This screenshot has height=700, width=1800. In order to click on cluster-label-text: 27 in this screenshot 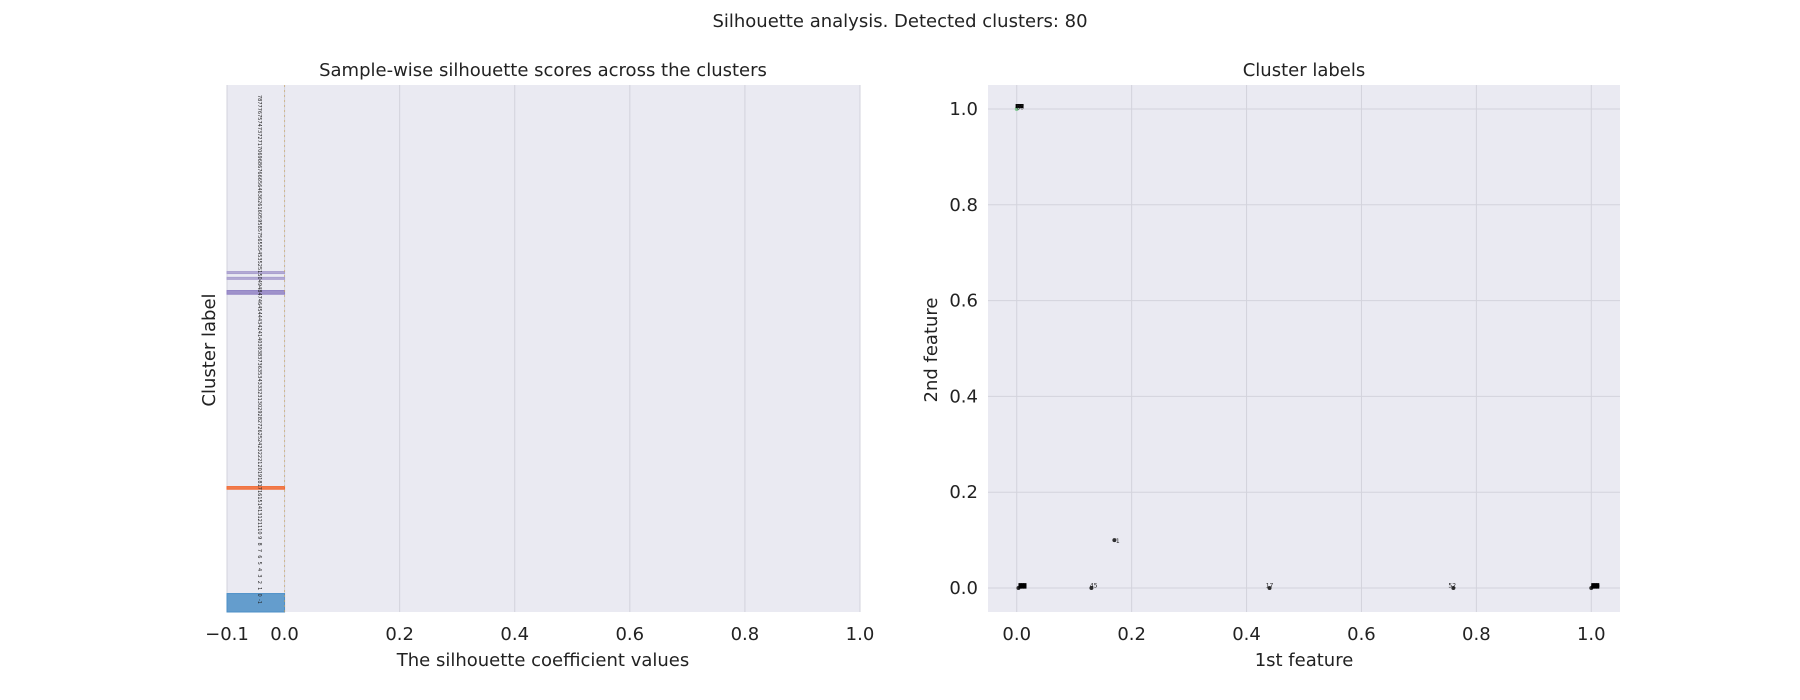, I will do `click(259, 423)`.